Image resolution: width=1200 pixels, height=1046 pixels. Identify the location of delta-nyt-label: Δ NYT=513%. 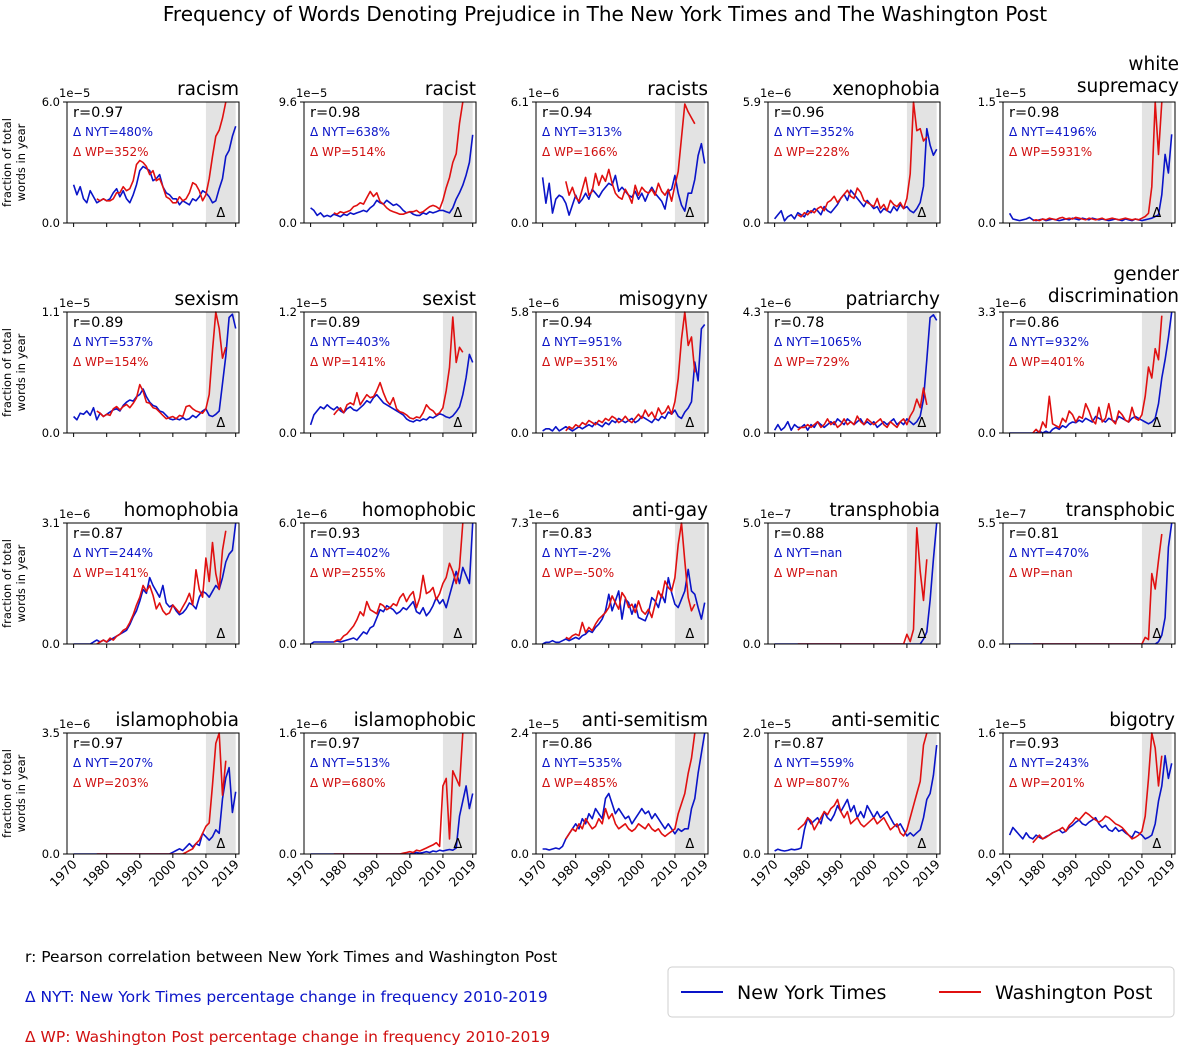
(350, 763).